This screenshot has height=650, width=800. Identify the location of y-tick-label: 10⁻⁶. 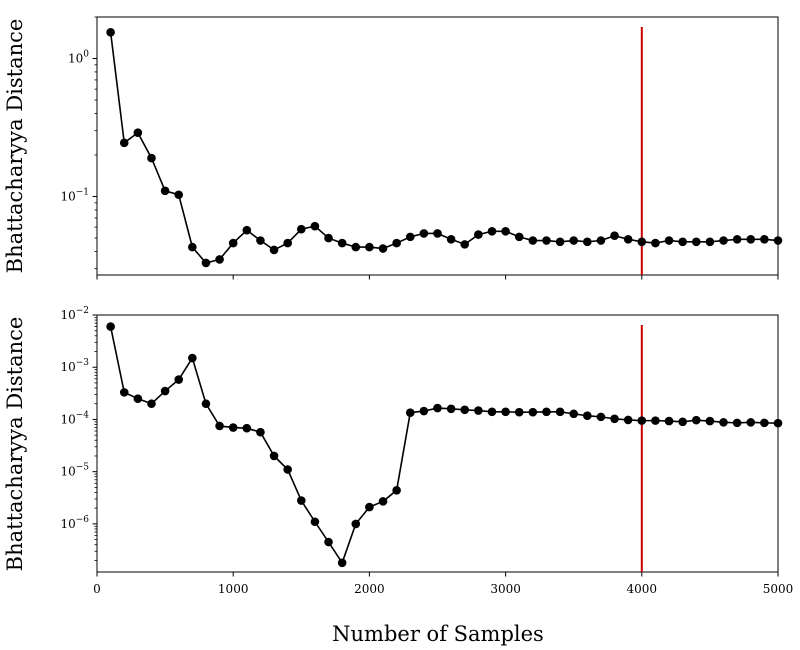
(74, 523).